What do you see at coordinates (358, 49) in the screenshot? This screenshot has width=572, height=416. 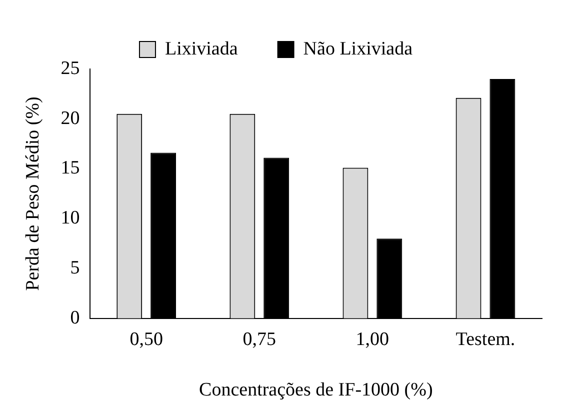 I see `legend-label: Não Lixiviada` at bounding box center [358, 49].